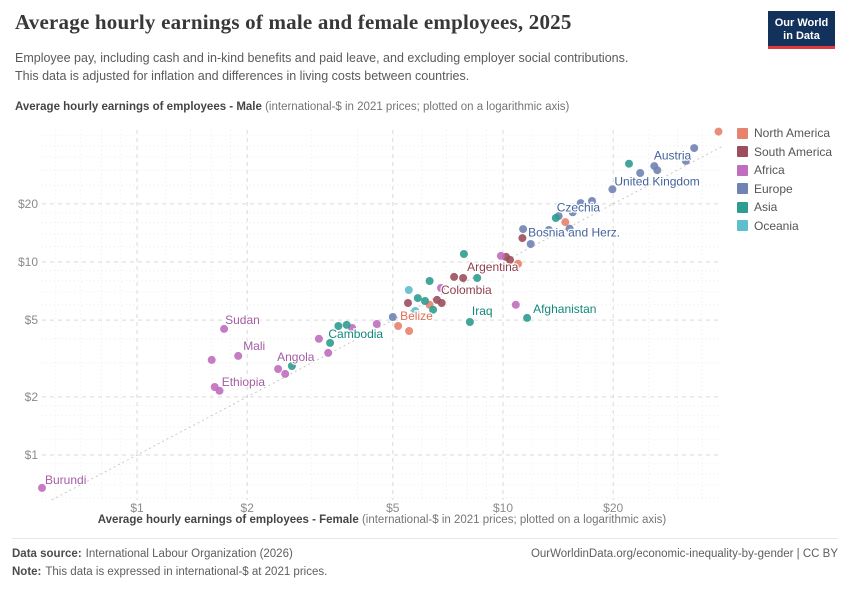  I want to click on y-tick-label: $1, so click(32, 455).